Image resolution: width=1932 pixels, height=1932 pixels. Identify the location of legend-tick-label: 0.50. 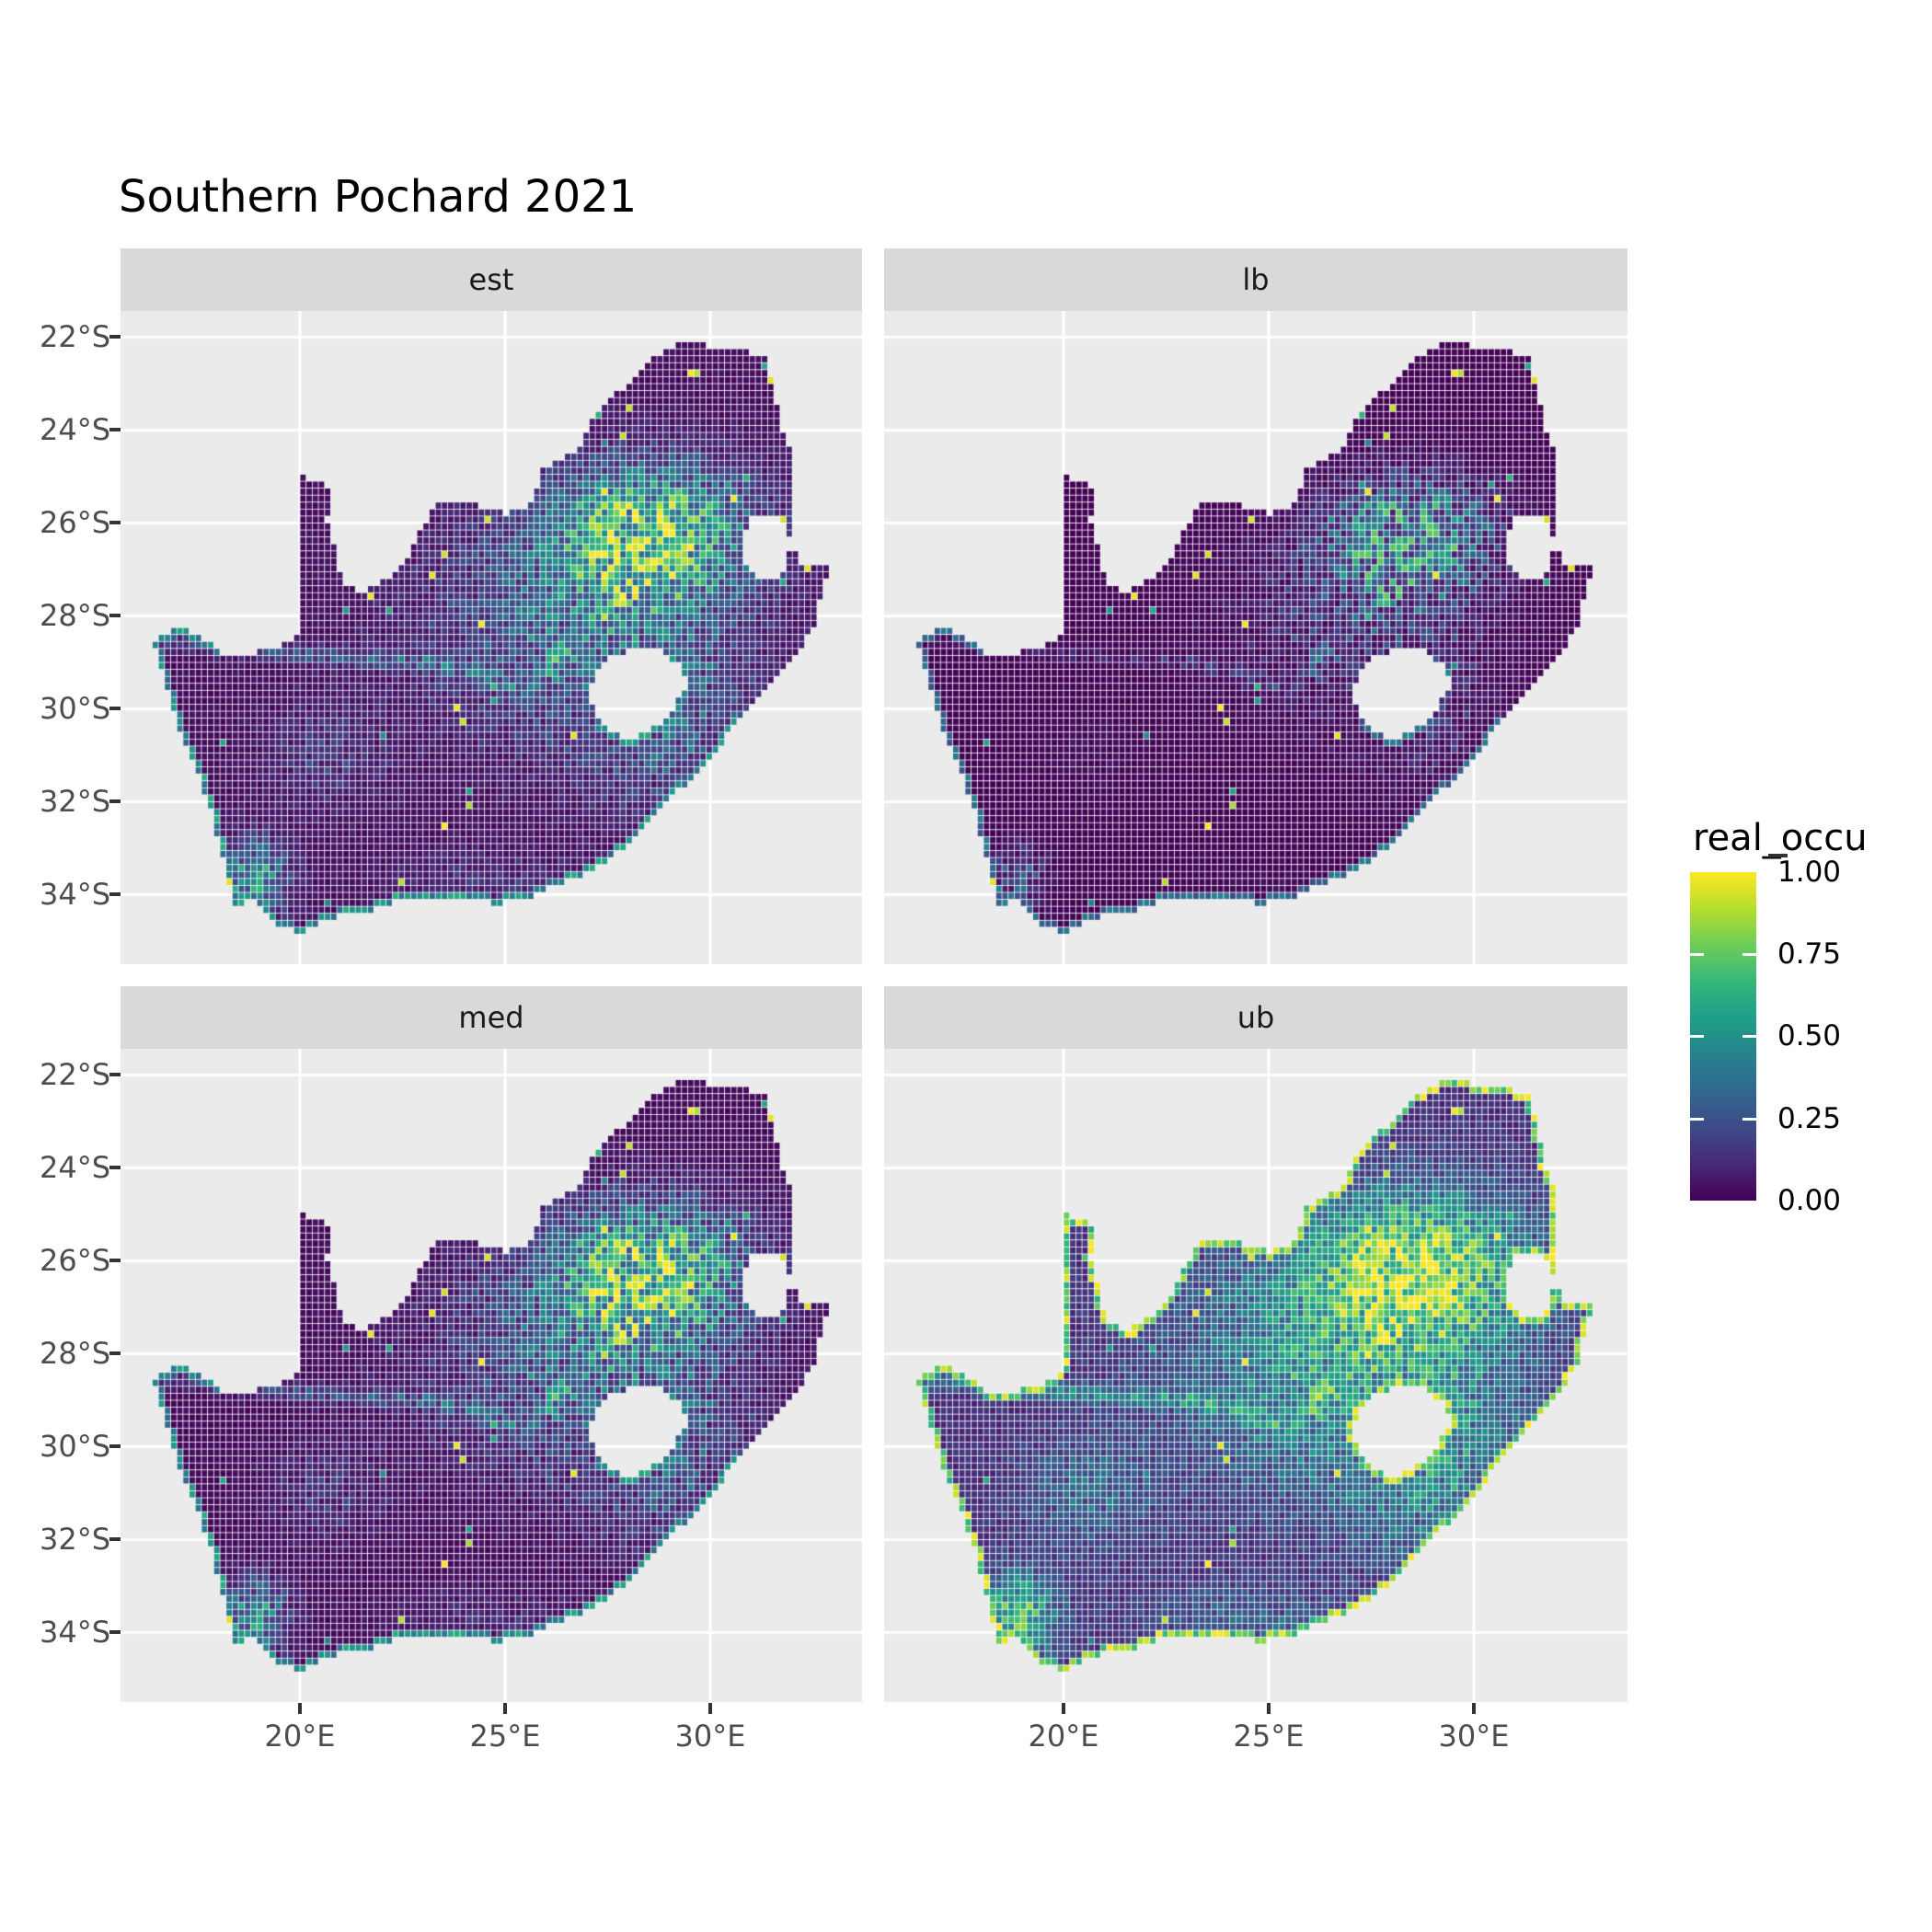
(1809, 1035).